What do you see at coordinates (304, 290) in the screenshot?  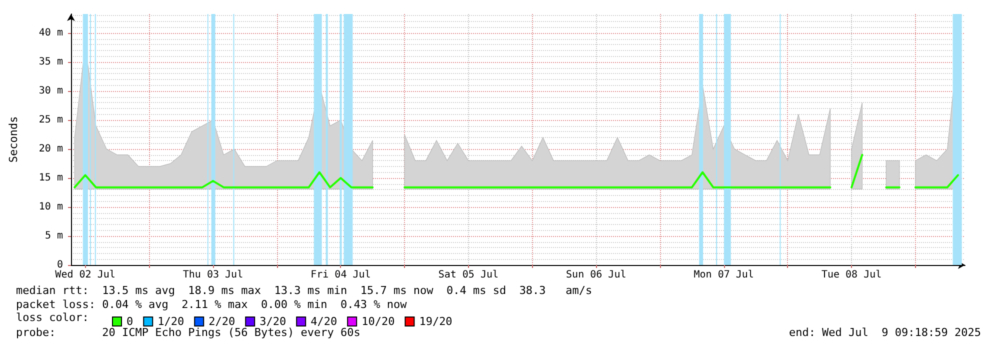 I see `text: median rtt: 13.5 ms avg 18.9 ms max 13.3 ms min 15.7 ms now 0.4 ms sd 38.3 am/s` at bounding box center [304, 290].